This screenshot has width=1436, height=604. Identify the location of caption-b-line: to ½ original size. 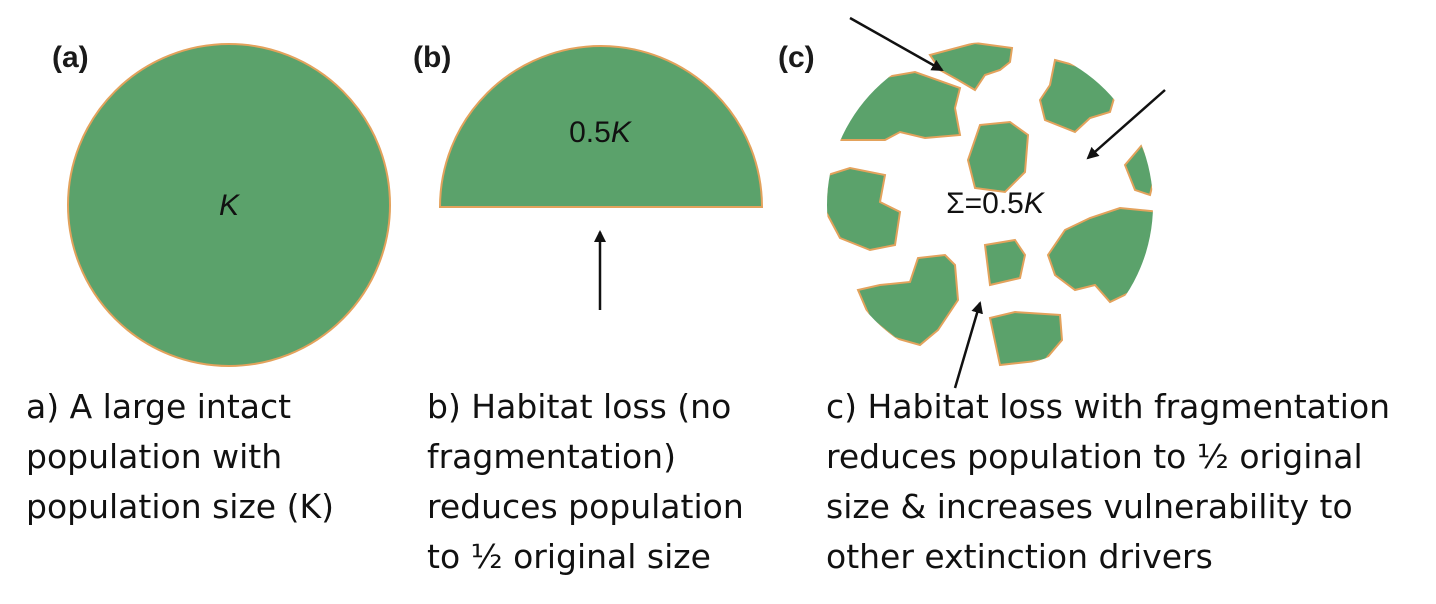
(569, 556).